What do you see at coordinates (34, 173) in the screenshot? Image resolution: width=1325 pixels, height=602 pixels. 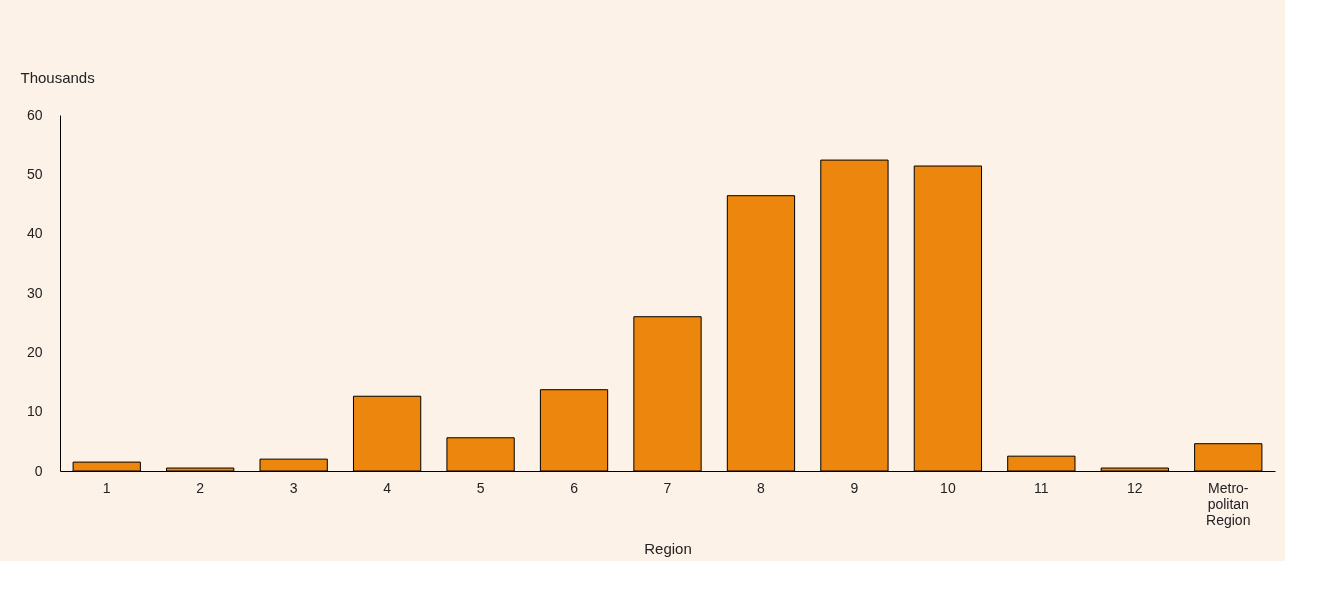 I see `y-tick-label: 50` at bounding box center [34, 173].